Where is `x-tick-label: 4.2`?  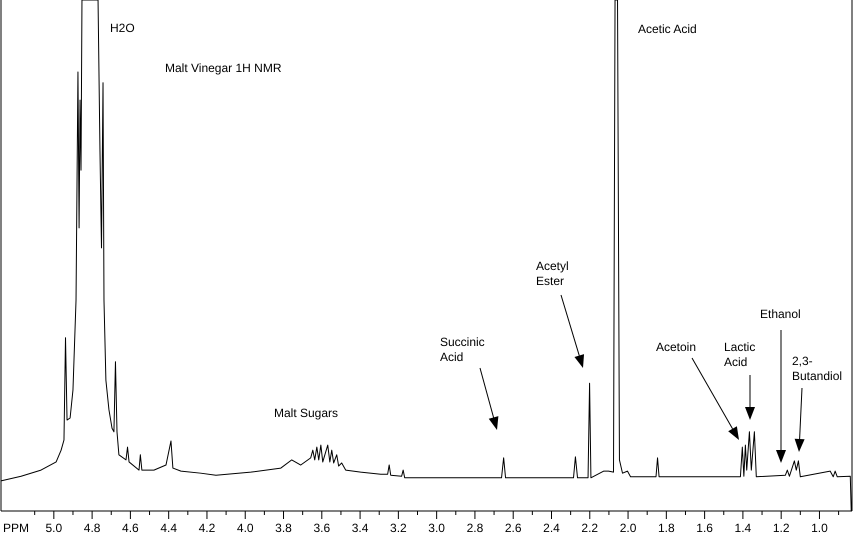 x-tick-label: 4.2 is located at coordinates (207, 528).